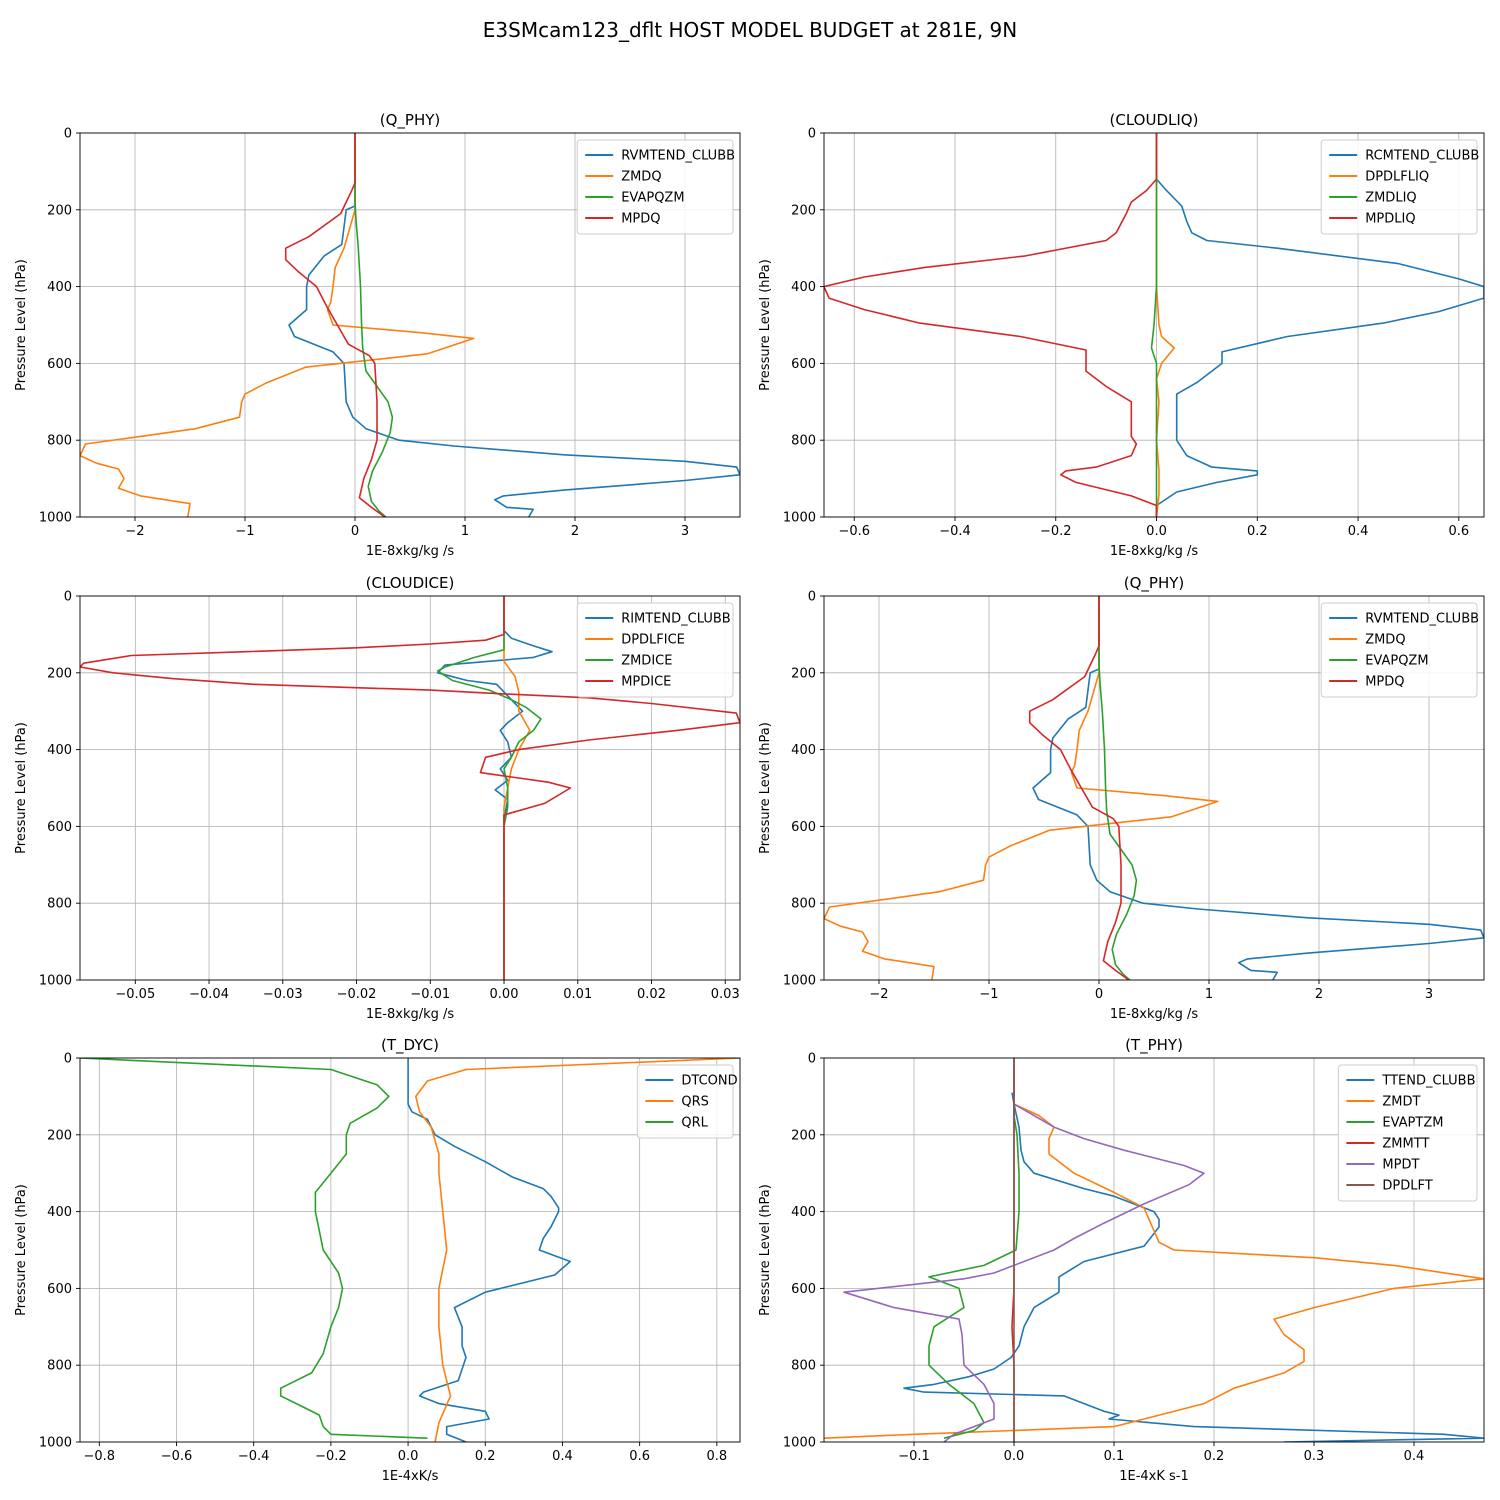 This screenshot has height=1500, width=1500. Describe the element at coordinates (1014, 1456) in the screenshot. I see `x-tick-label: 0.0` at that location.